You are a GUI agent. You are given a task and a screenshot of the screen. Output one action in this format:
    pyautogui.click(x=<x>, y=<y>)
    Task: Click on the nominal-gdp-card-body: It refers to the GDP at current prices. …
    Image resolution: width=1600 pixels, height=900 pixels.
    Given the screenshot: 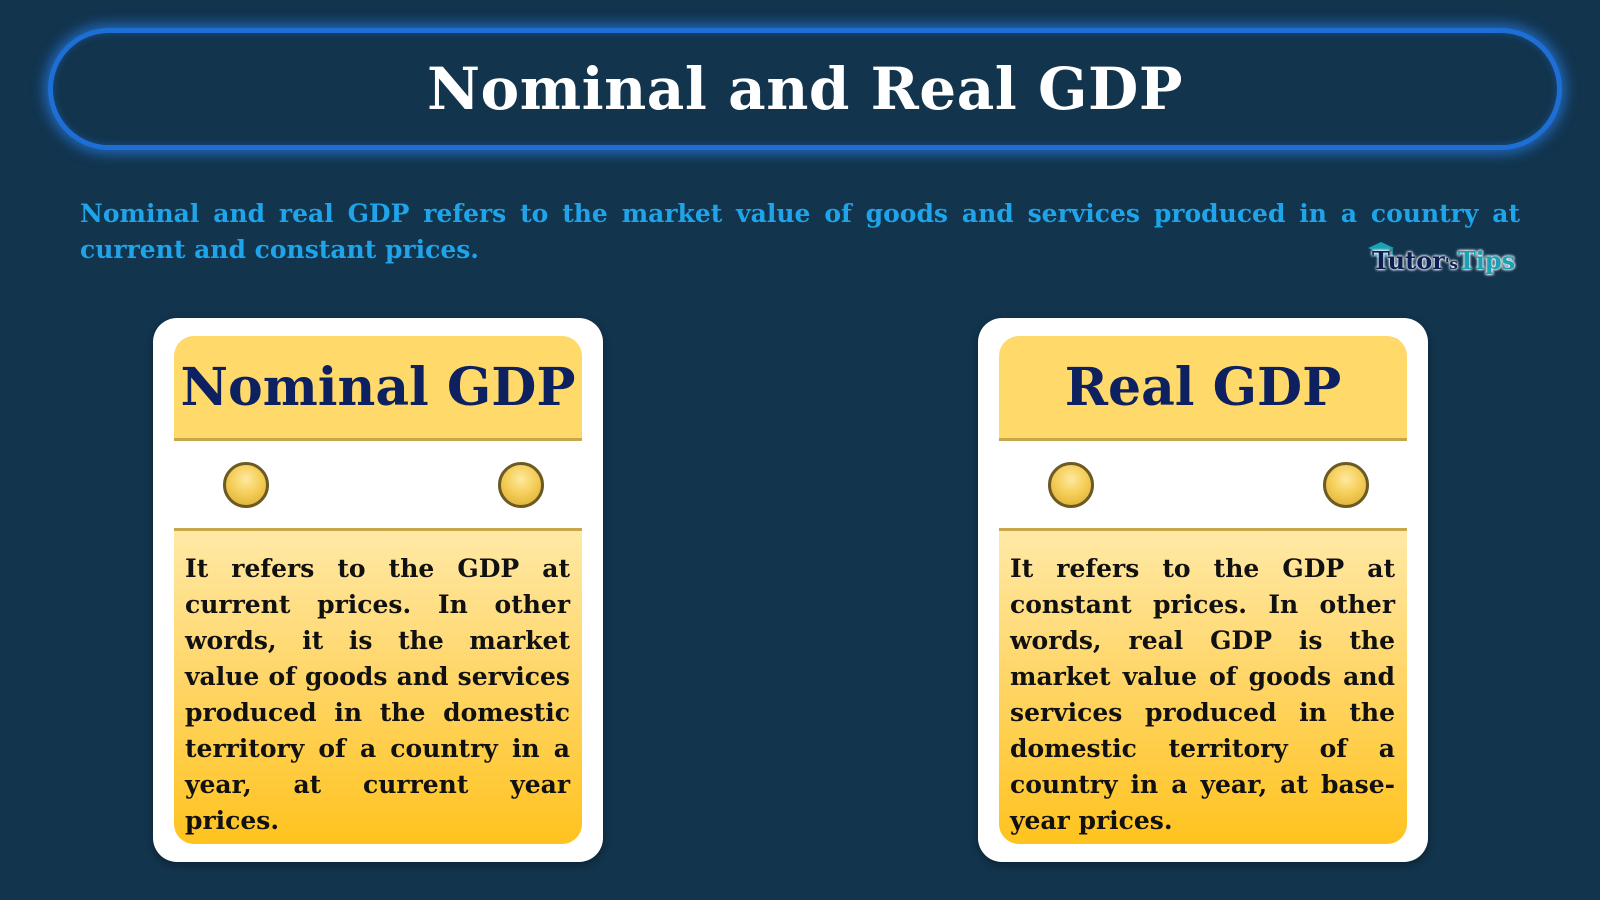 What is the action you would take?
    pyautogui.click(x=378, y=686)
    